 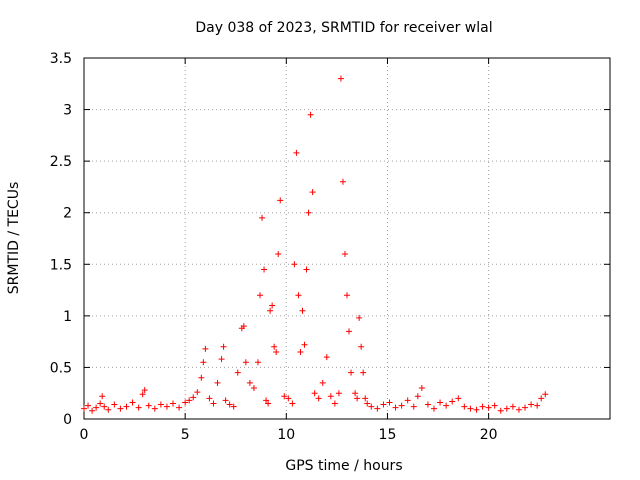 What do you see at coordinates (343, 466) in the screenshot?
I see `x-axis-label: GPS time / hours` at bounding box center [343, 466].